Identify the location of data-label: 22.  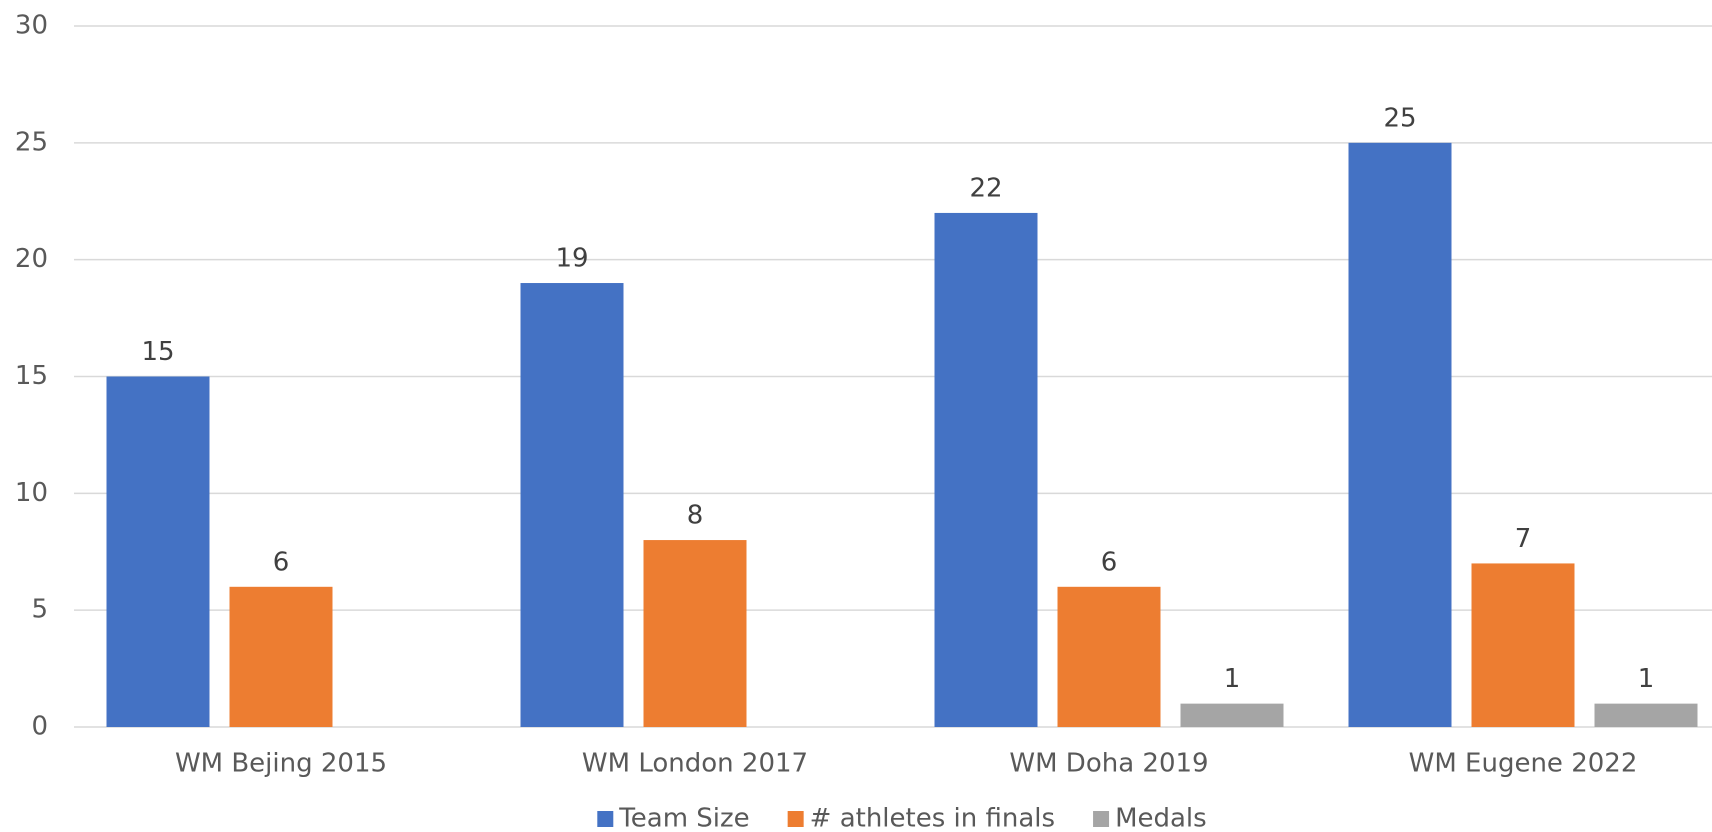
(985, 188).